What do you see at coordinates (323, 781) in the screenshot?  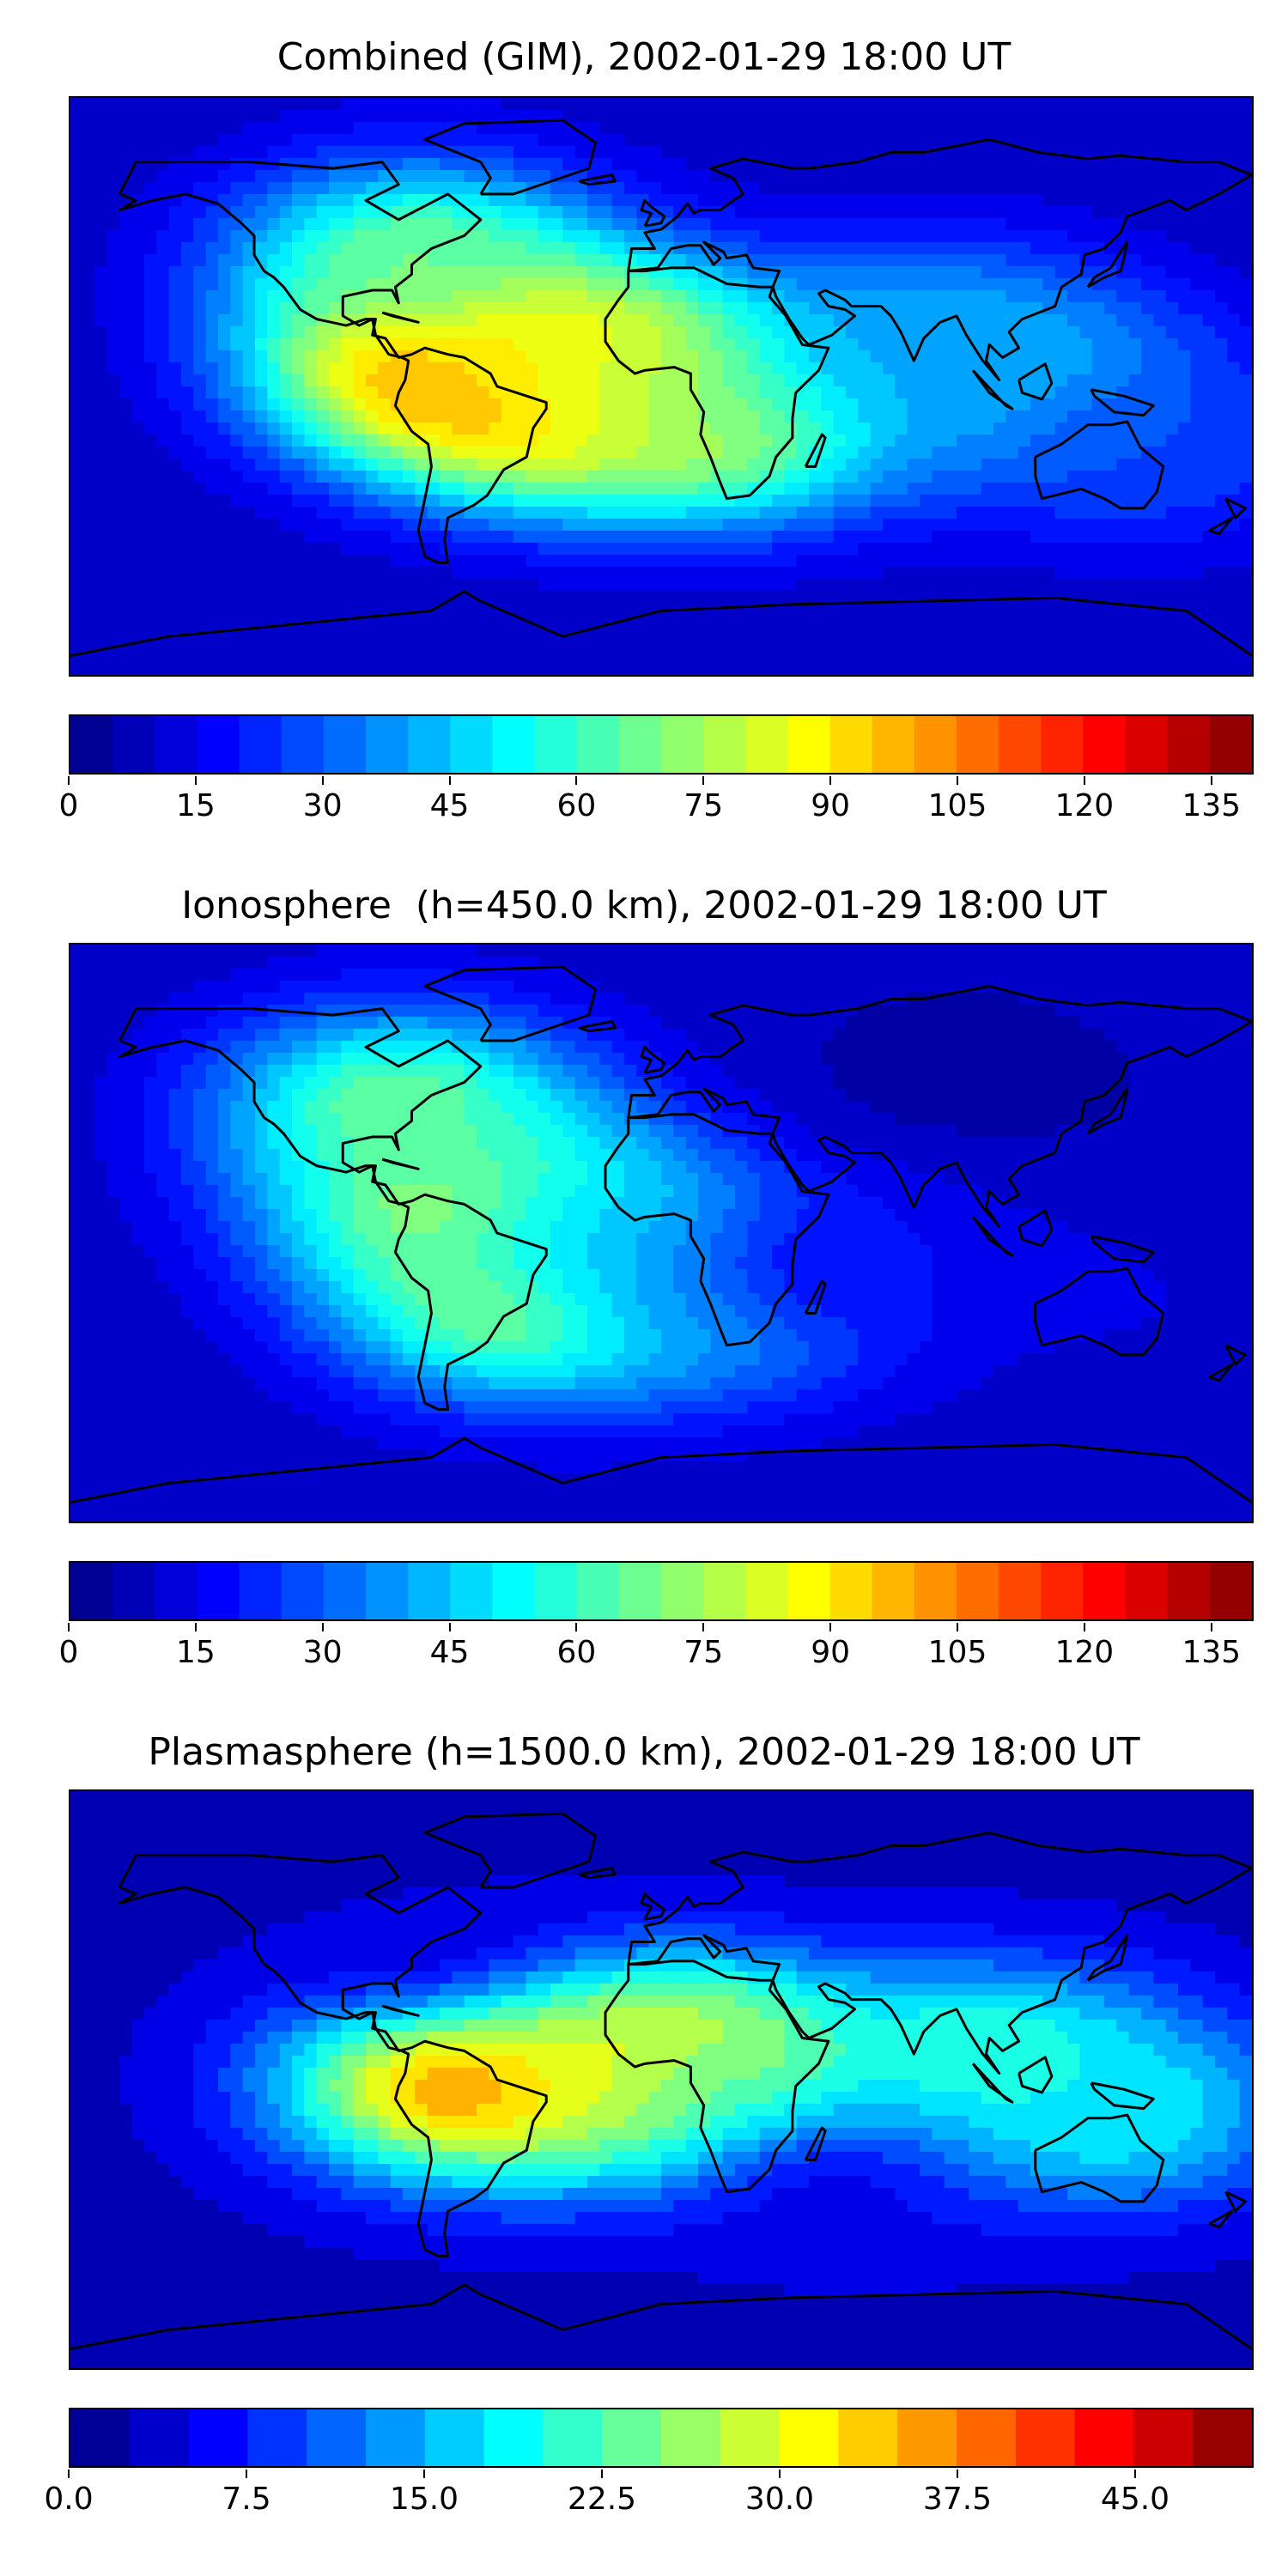 I see `colorbar-tick-mark` at bounding box center [323, 781].